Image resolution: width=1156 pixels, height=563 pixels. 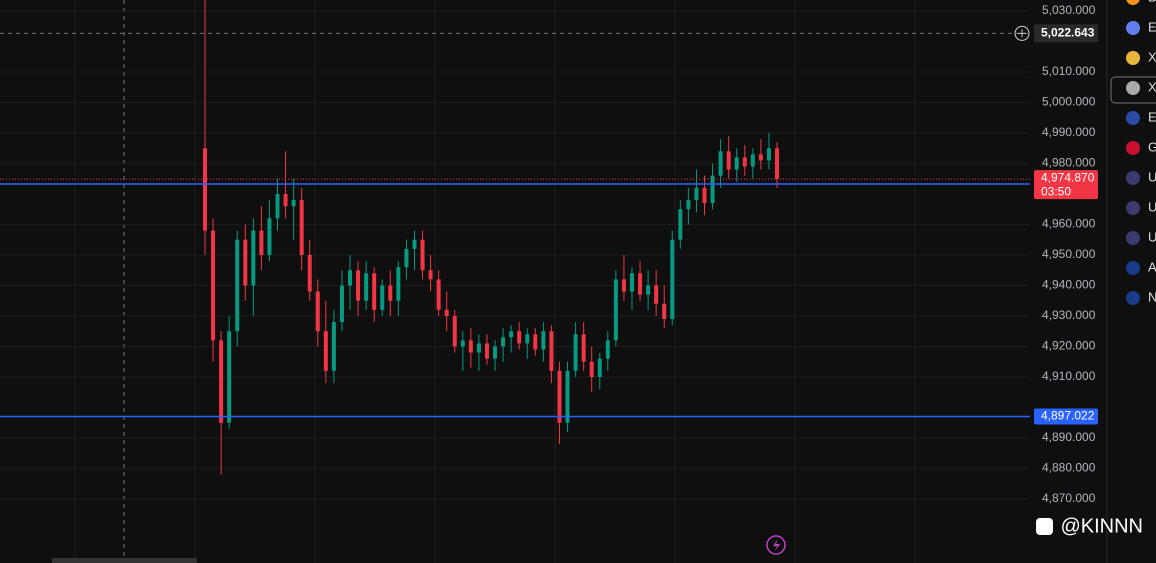 I want to click on y-tick-label: 4,920.000, so click(x=1069, y=346).